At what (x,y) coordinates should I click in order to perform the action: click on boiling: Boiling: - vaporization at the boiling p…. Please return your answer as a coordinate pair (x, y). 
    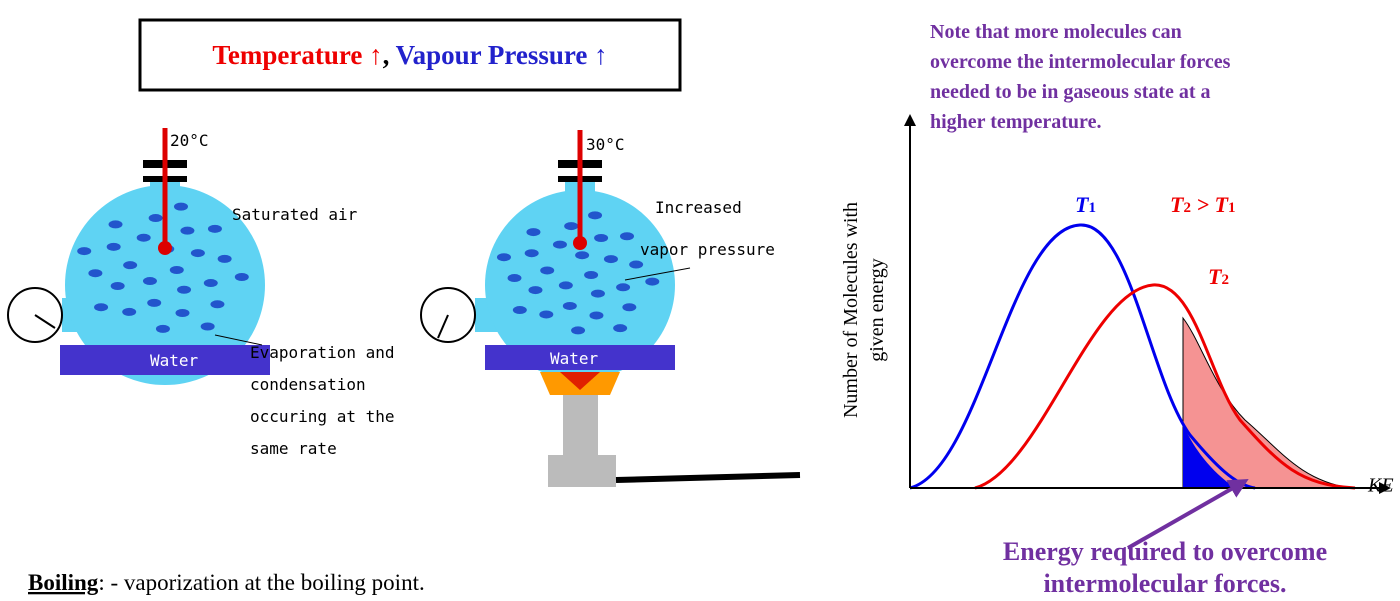
    Looking at the image, I should click on (226, 582).